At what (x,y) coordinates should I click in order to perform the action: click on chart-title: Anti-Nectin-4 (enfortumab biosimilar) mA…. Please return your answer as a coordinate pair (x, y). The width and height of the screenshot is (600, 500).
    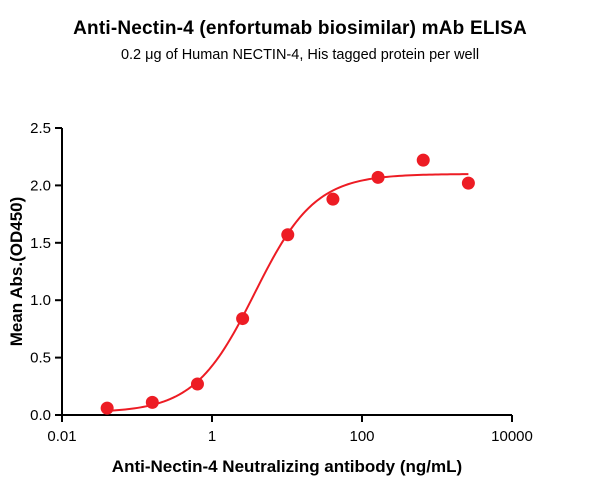
    Looking at the image, I should click on (300, 28).